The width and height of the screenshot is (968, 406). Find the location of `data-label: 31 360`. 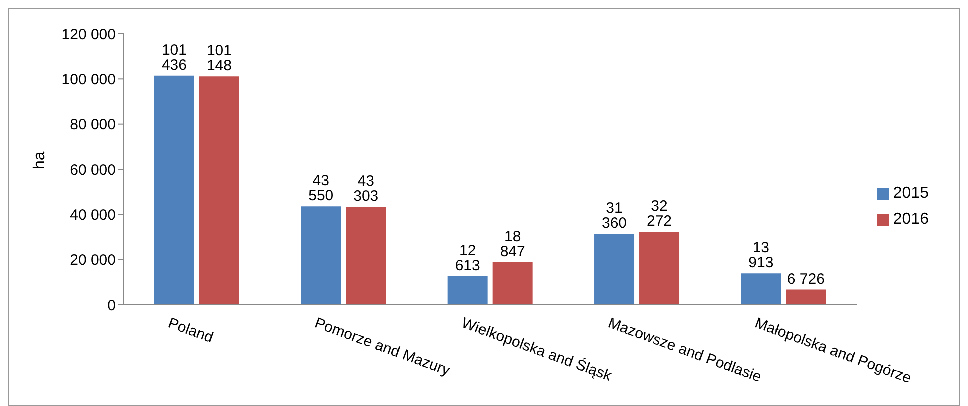

data-label: 31 360 is located at coordinates (615, 216).